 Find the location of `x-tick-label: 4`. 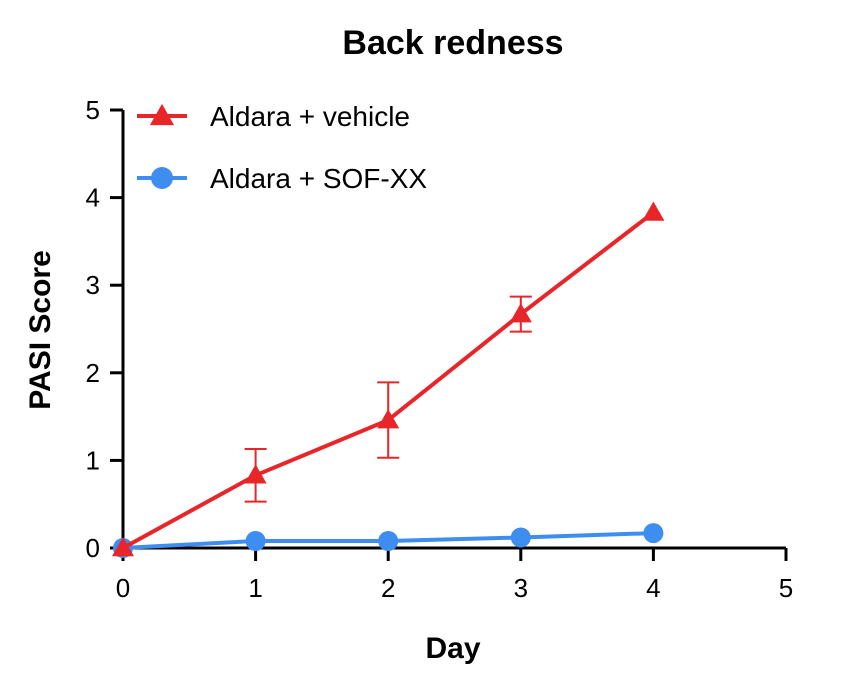

x-tick-label: 4 is located at coordinates (653, 588).